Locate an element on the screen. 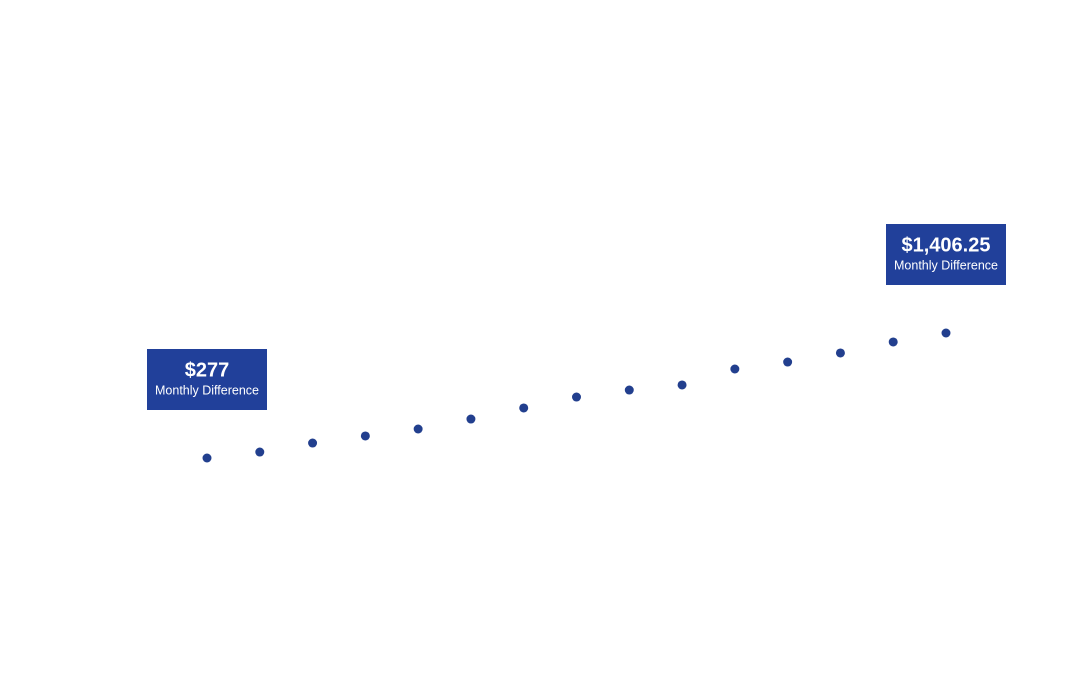  annotation-value: $1,406.25 is located at coordinates (946, 245).